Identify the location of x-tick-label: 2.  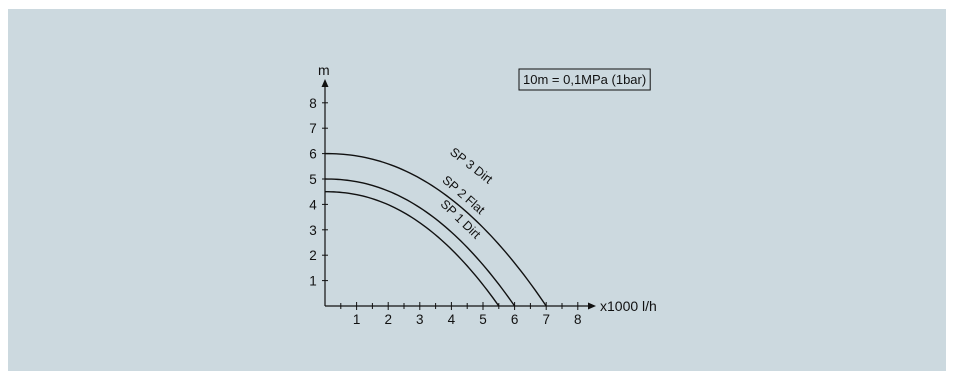
(388, 319).